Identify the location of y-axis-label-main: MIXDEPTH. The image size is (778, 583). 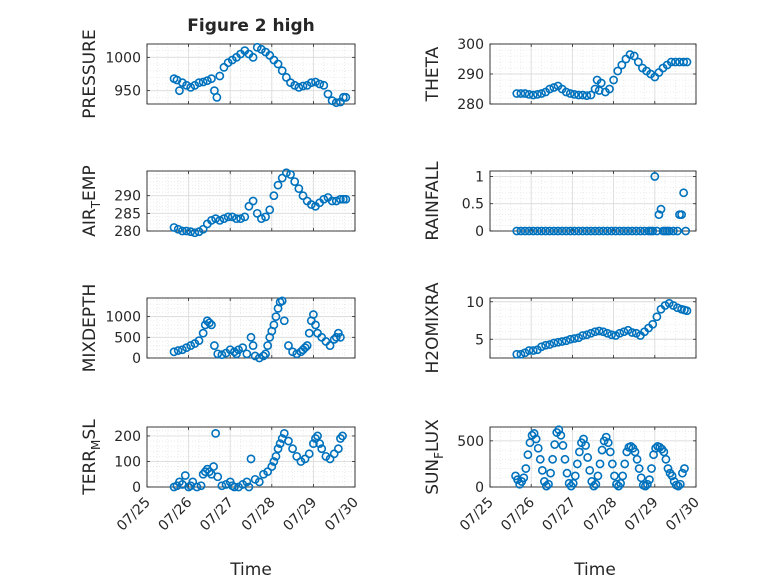
(90, 328).